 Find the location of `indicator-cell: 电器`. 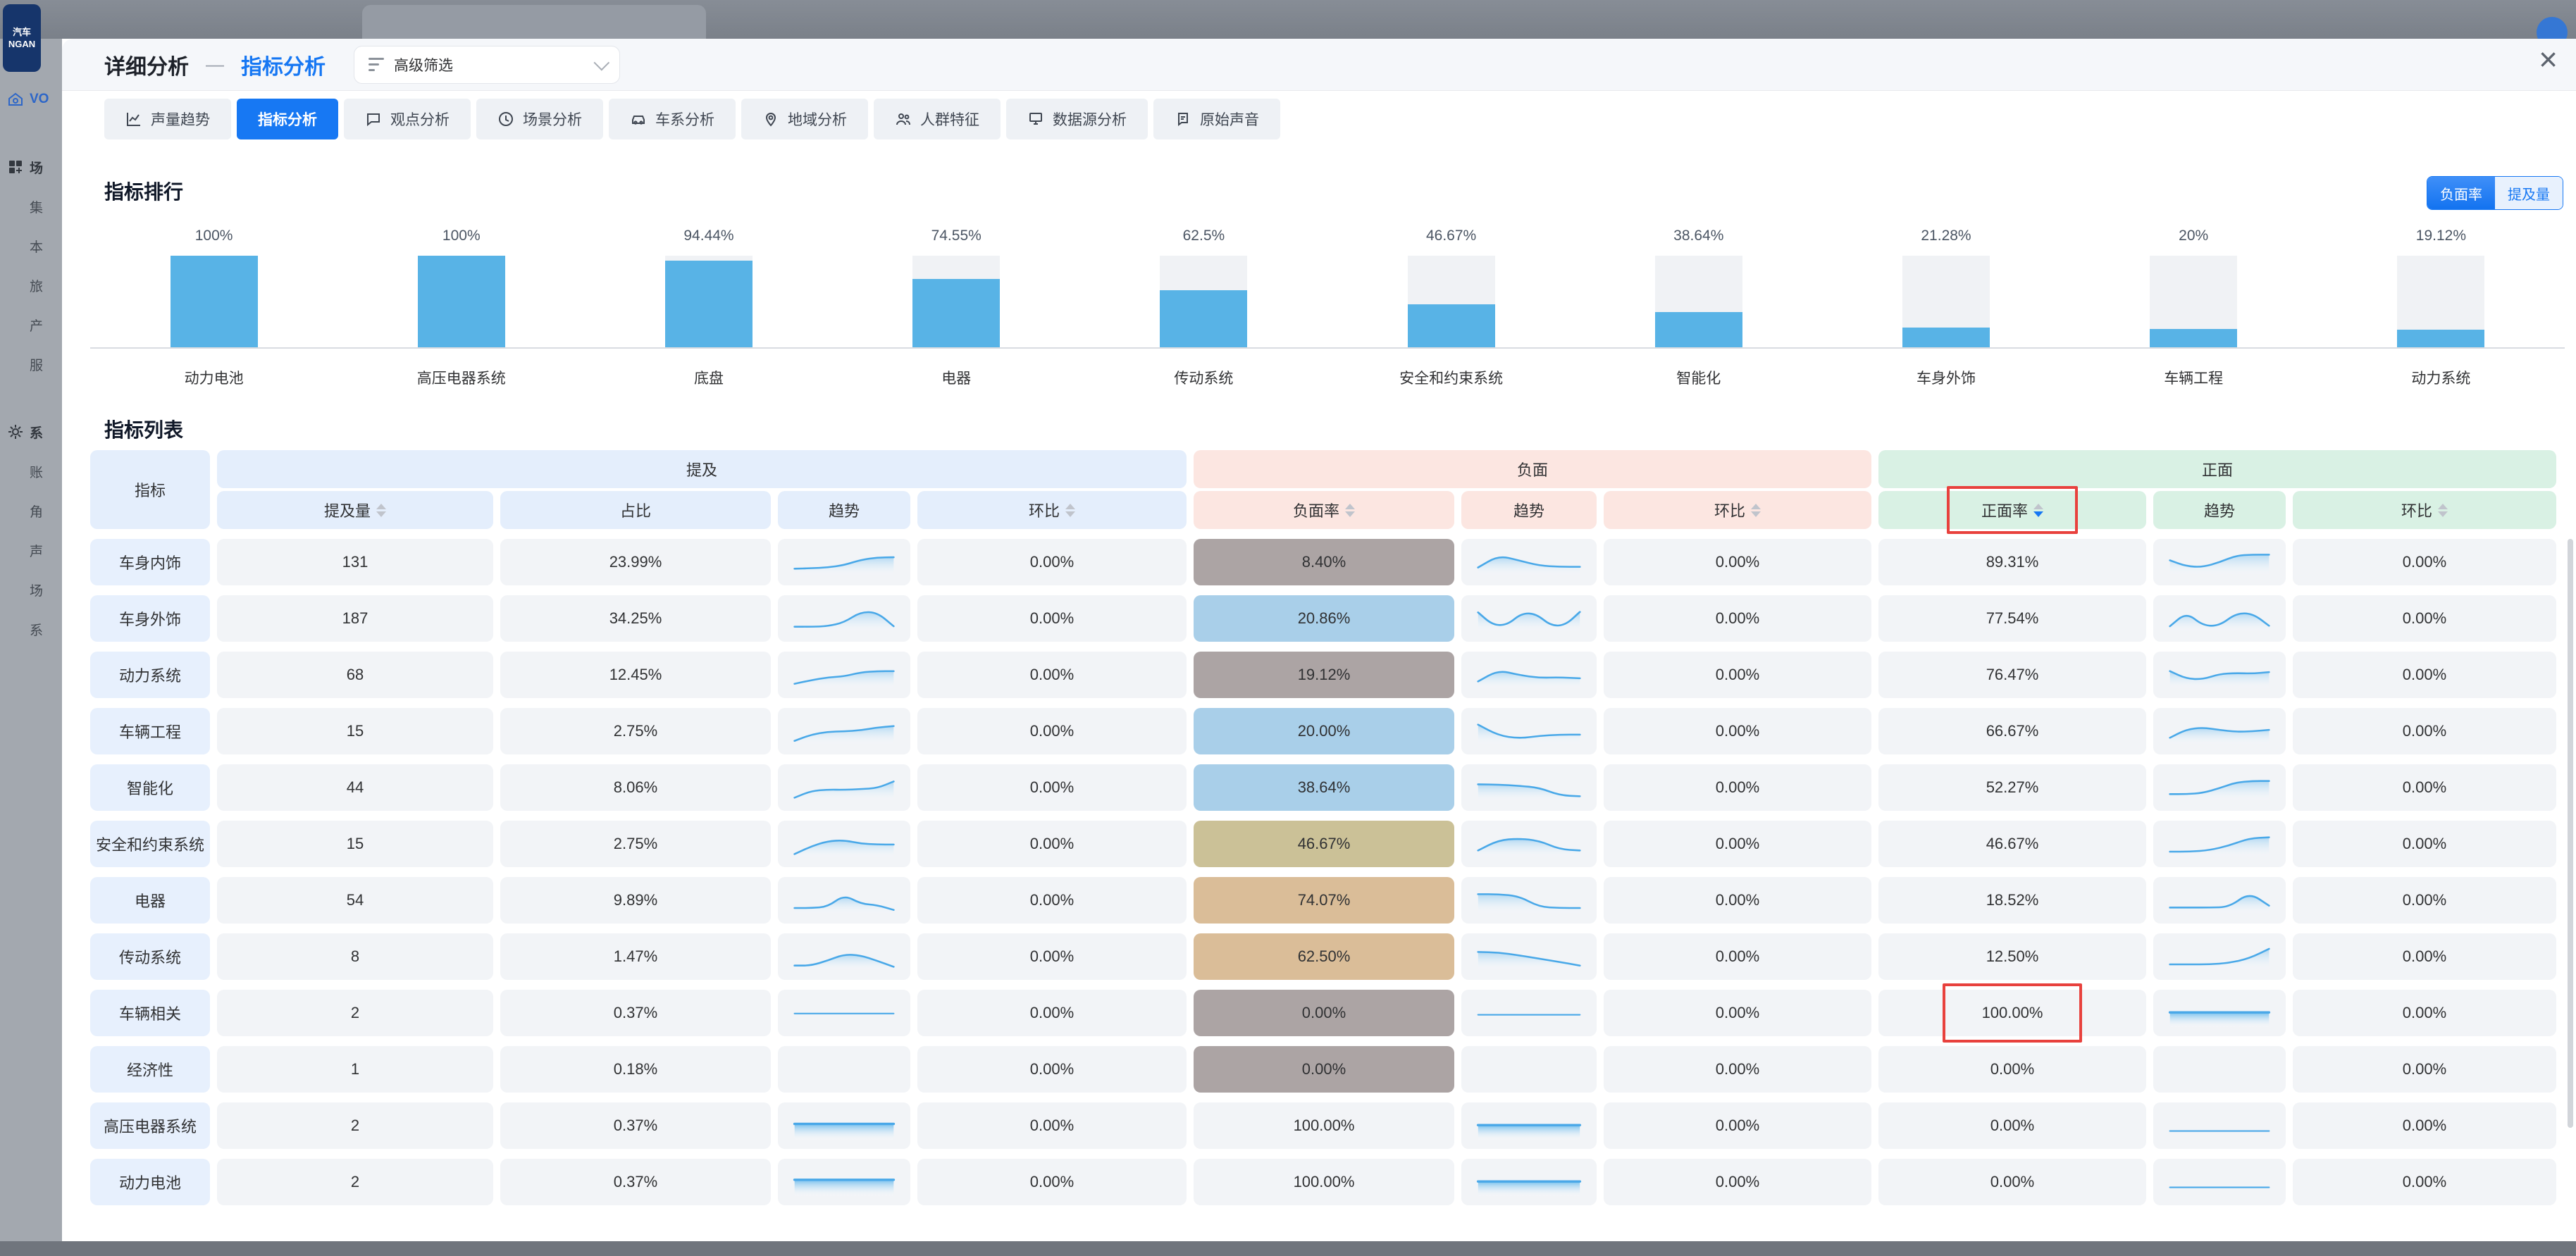

indicator-cell: 电器 is located at coordinates (150, 900).